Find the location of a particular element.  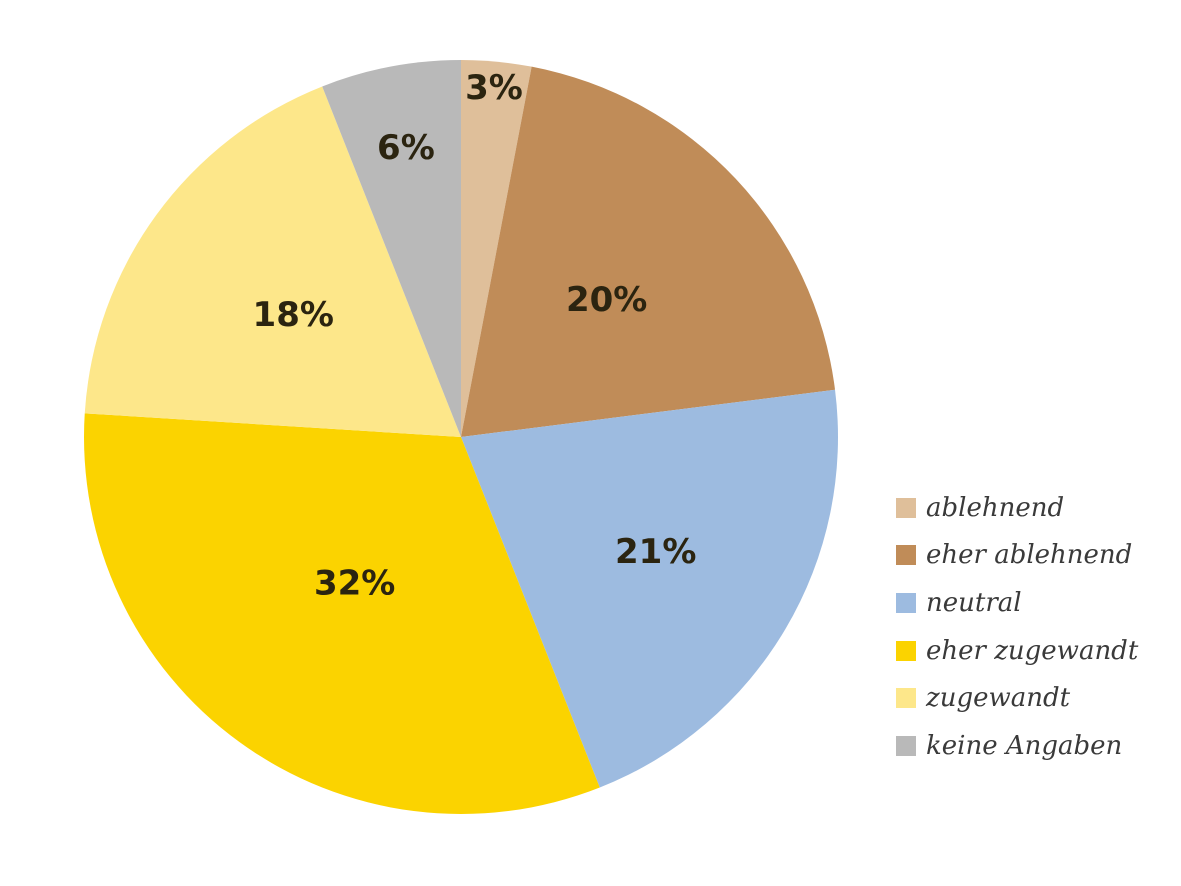

slice-value-label: 32% is located at coordinates (354, 583).